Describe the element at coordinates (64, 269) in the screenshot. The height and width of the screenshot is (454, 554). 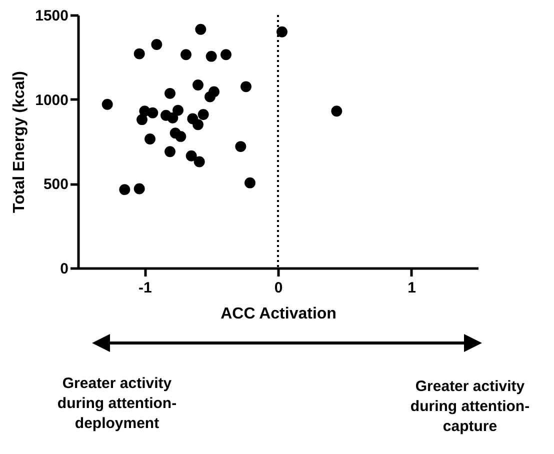
I see `y-tick-label: 0` at that location.